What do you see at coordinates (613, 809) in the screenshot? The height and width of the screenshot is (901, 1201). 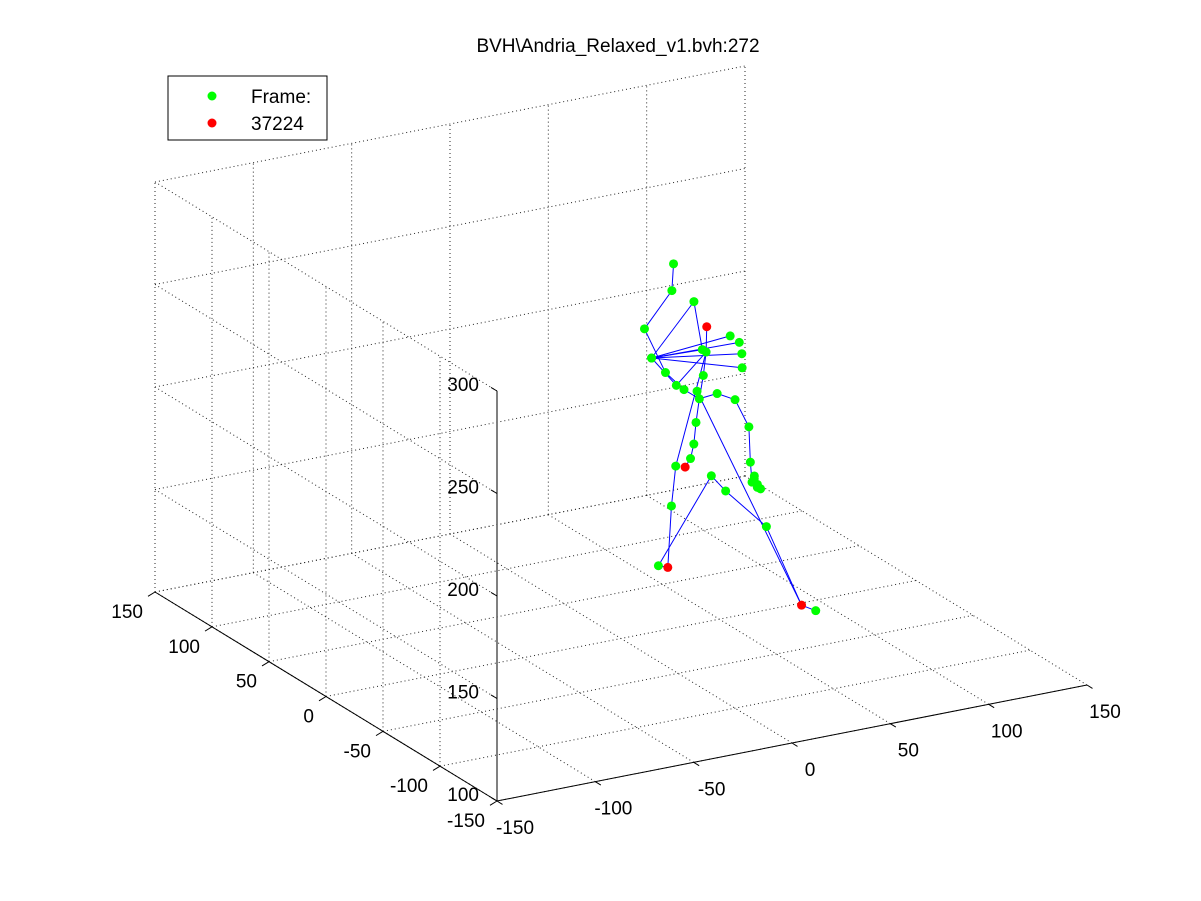 I see `x-tick-label: -100` at bounding box center [613, 809].